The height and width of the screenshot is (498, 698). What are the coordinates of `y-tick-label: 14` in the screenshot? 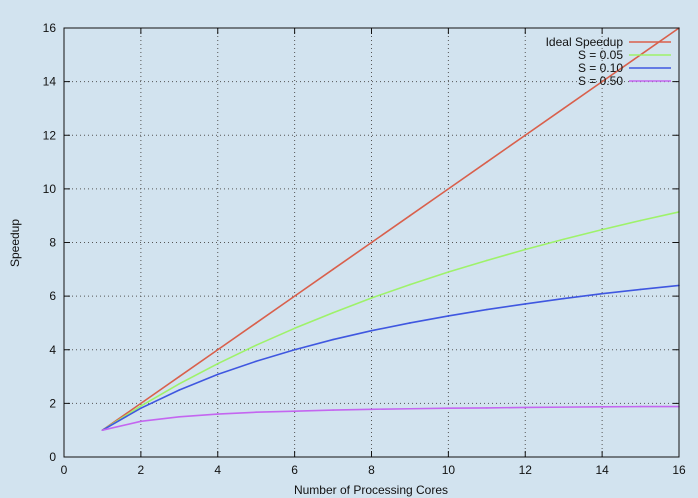 It's located at (50, 82).